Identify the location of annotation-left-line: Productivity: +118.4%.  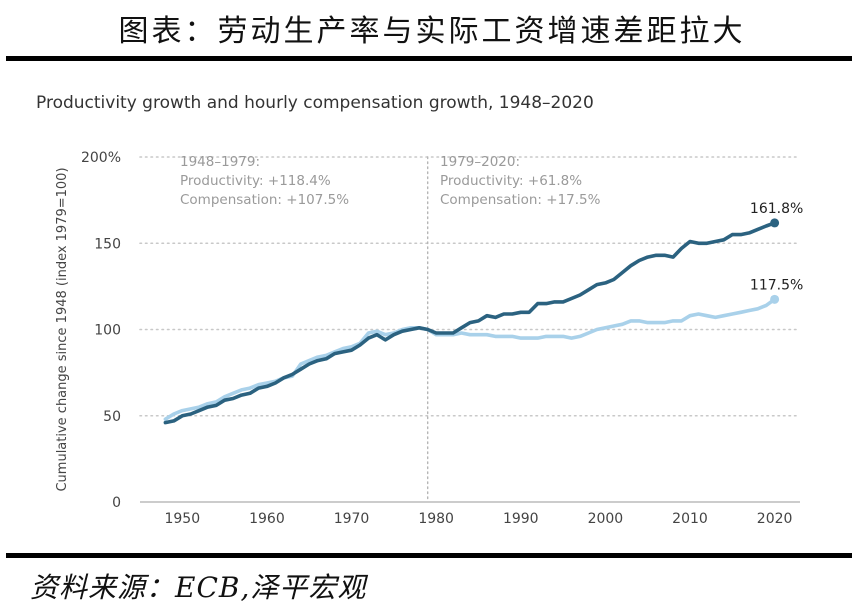
(255, 181).